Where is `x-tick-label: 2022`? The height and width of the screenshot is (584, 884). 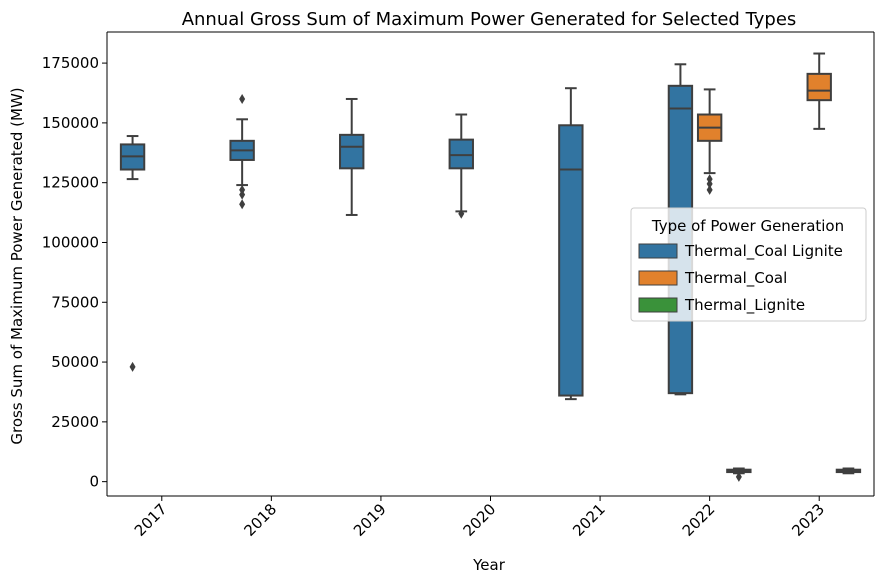
x-tick-label: 2022 is located at coordinates (699, 520).